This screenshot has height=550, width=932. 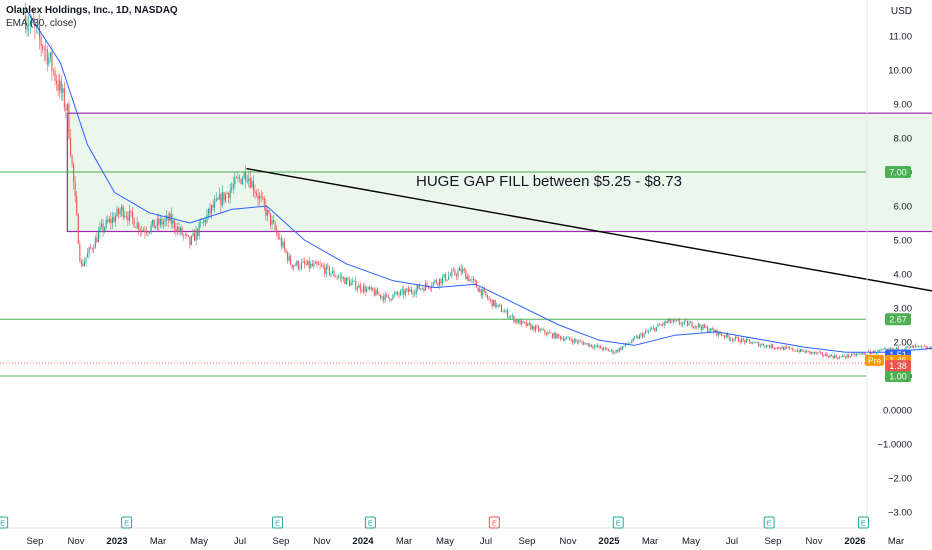 I want to click on level-tag-text-2: 1.00, so click(x=898, y=377).